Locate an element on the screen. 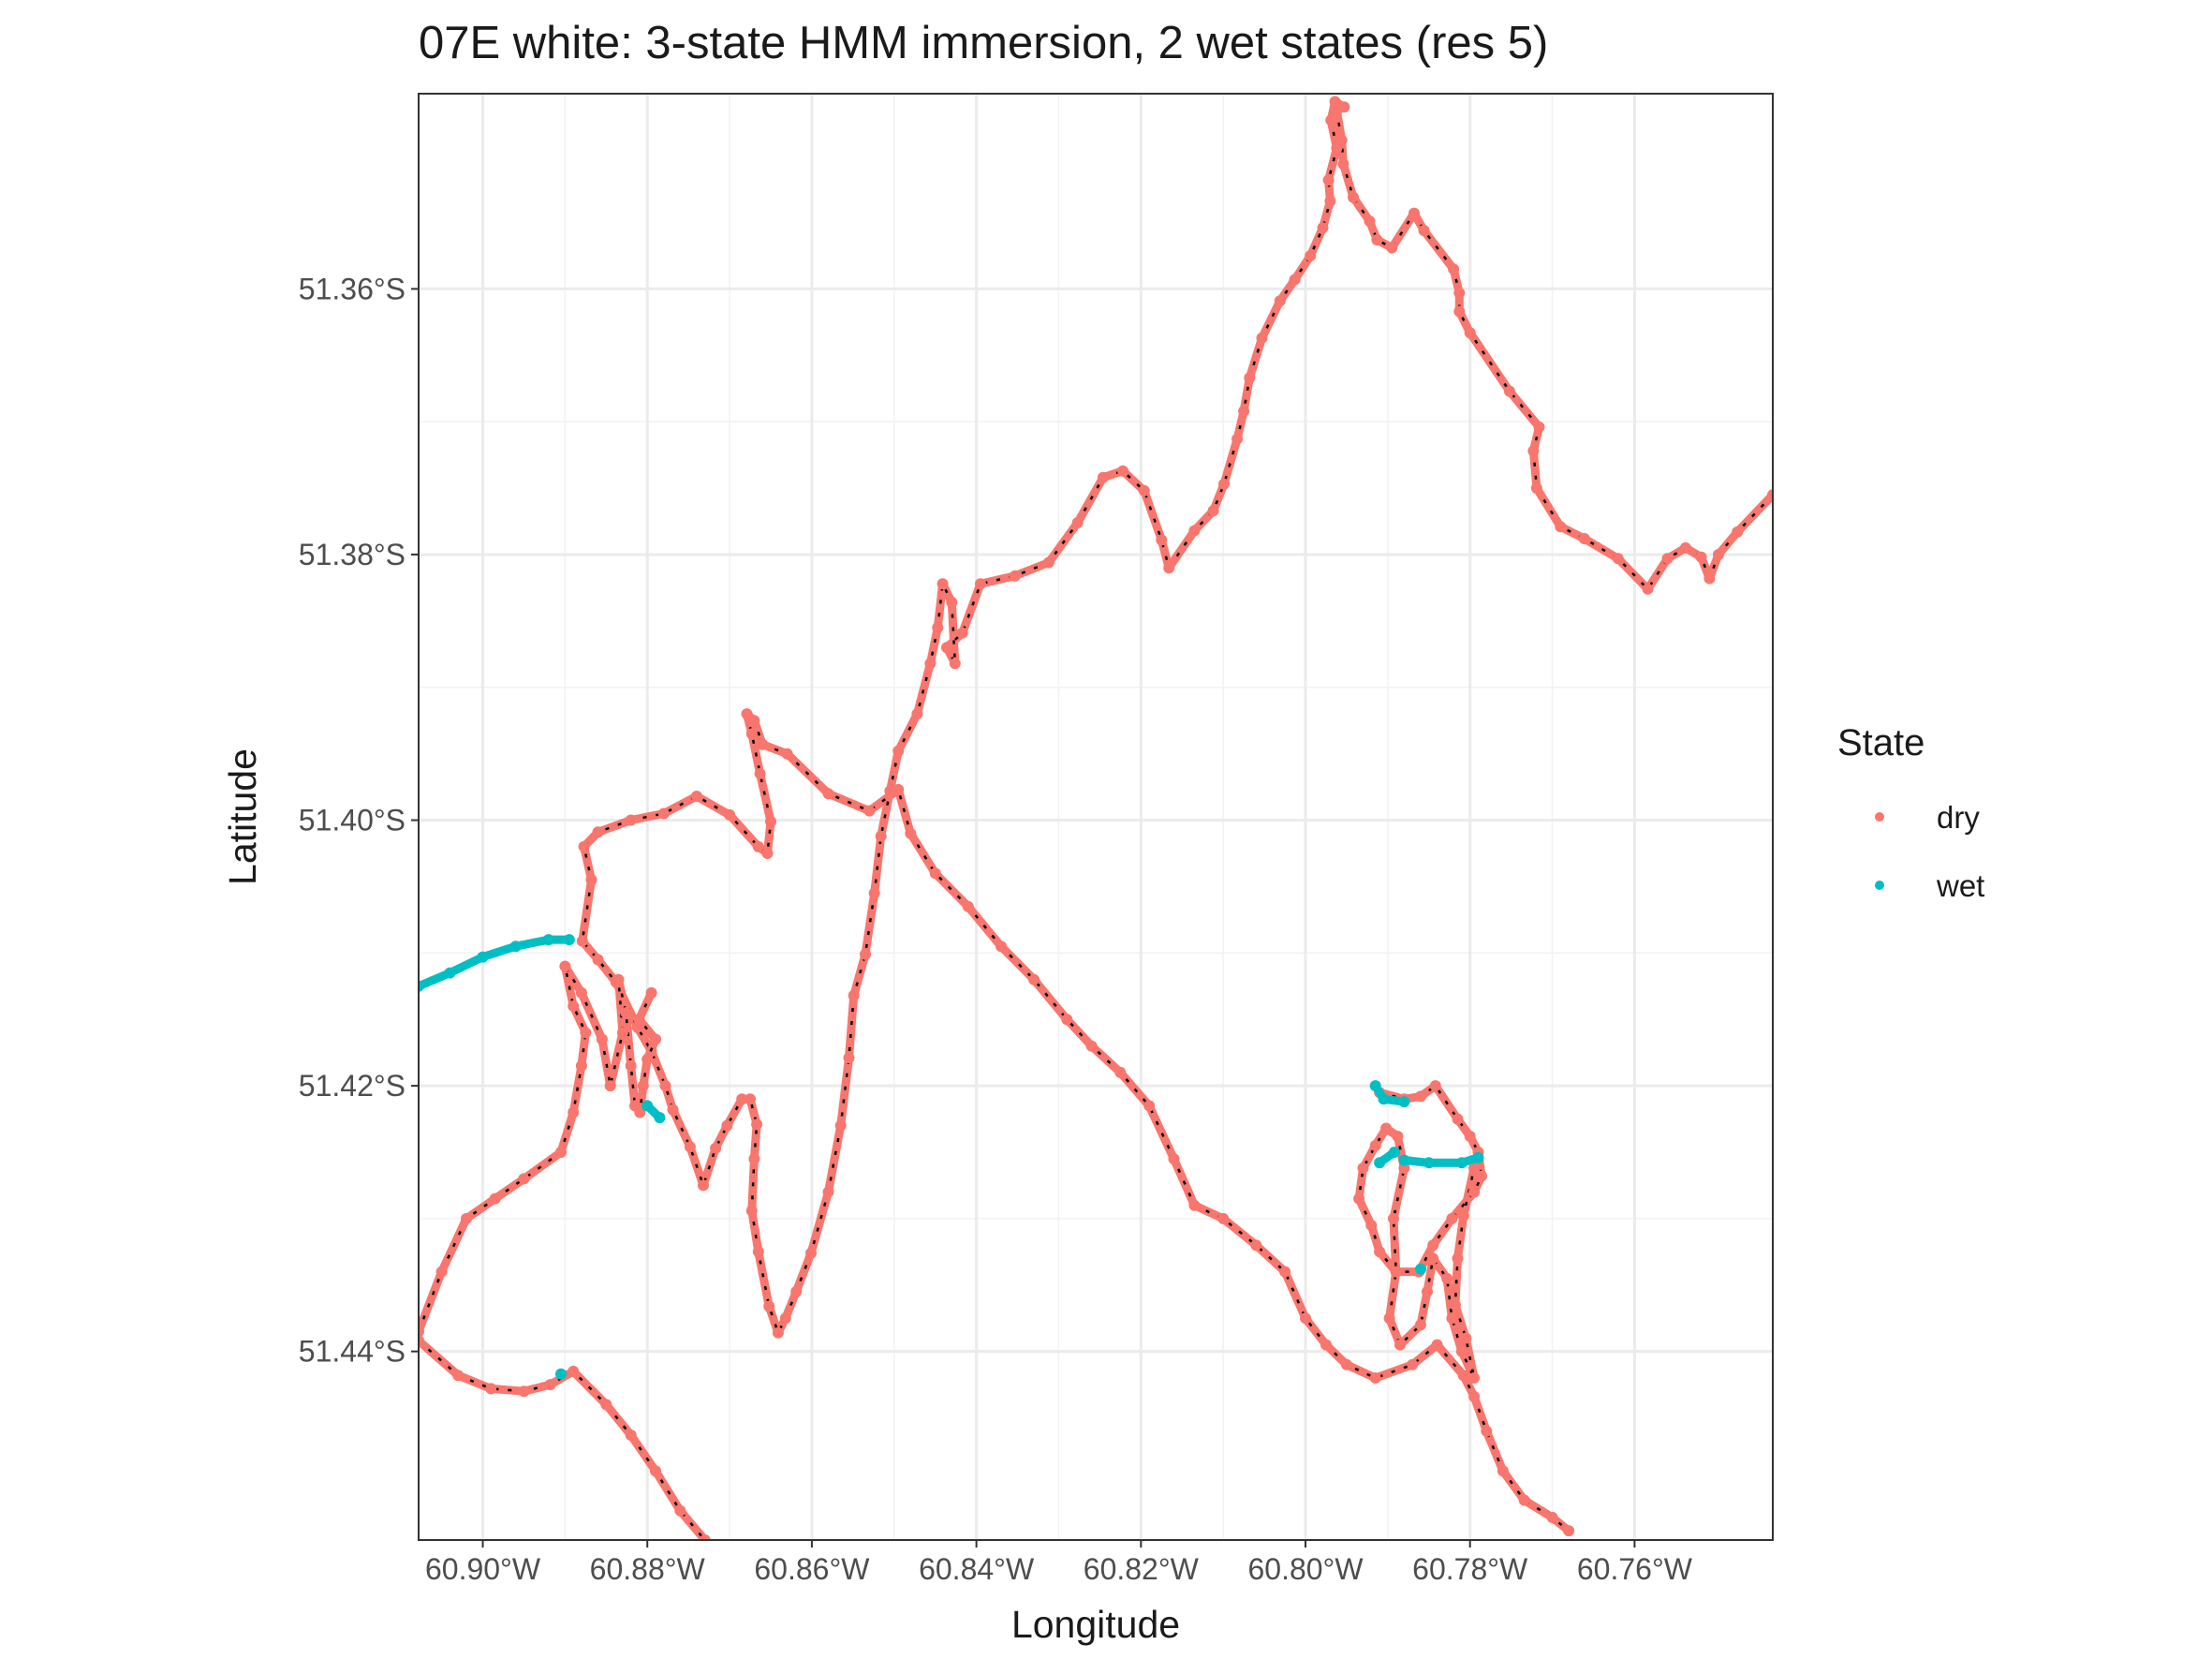 The image size is (2212, 1659). legend-label-dry: dry is located at coordinates (1959, 817).